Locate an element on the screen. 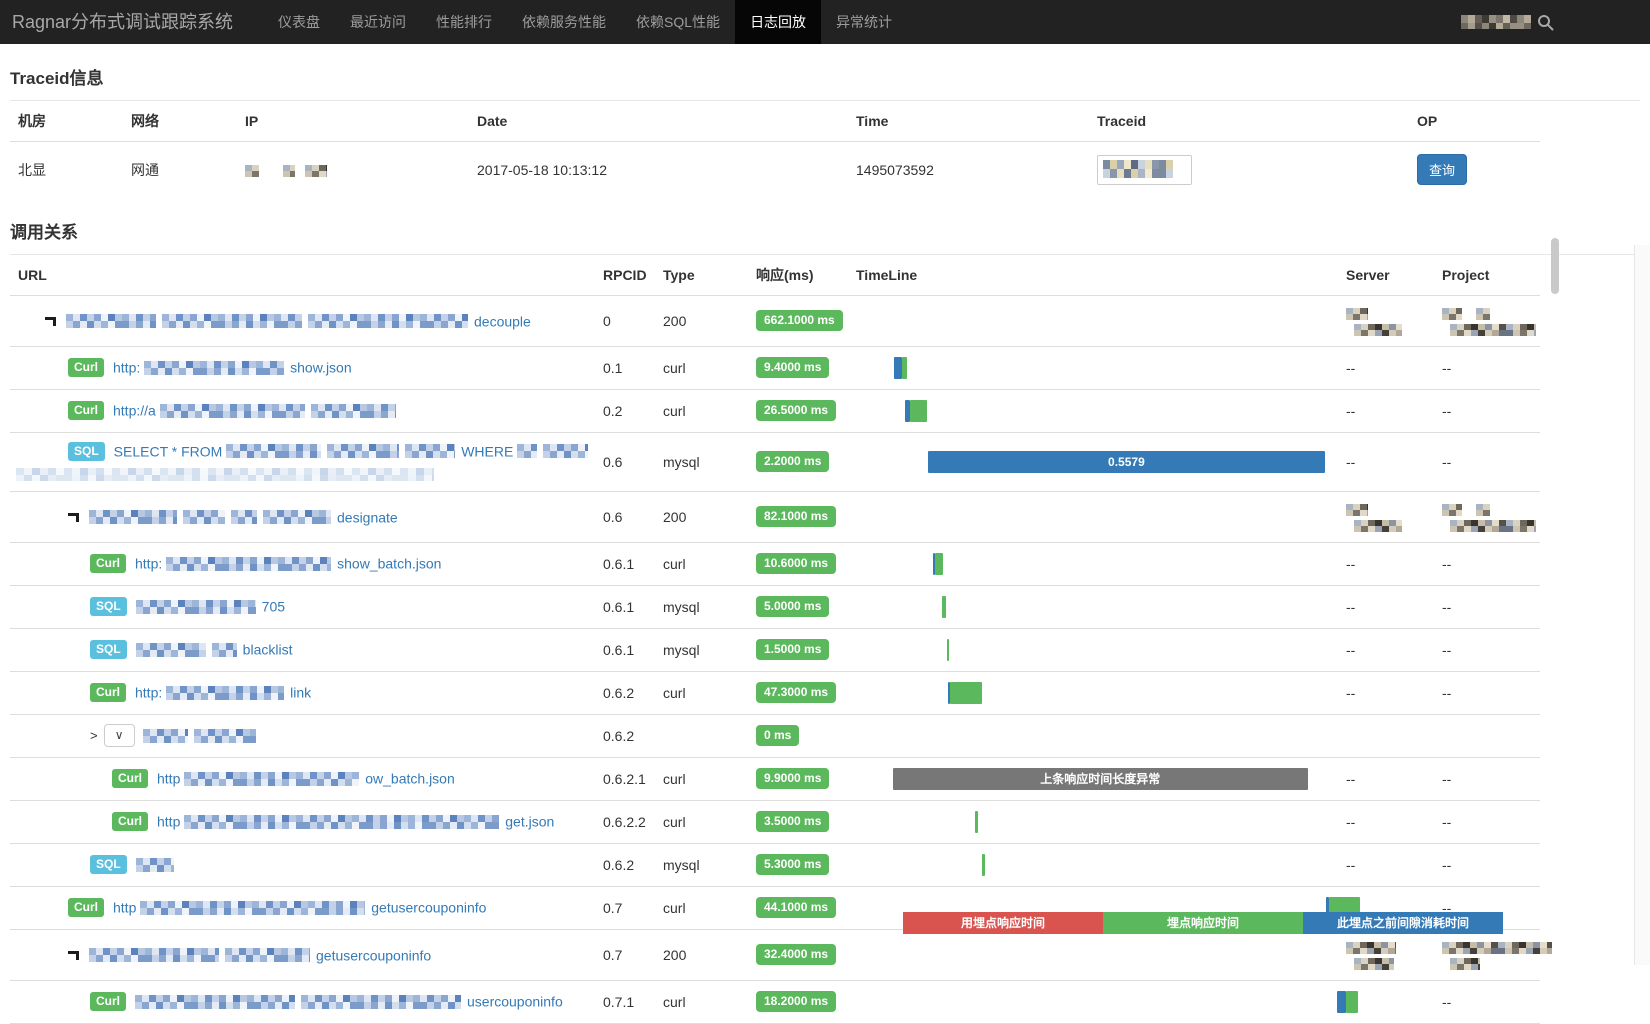 The width and height of the screenshot is (1650, 1024). call-row: designate 0.6 200 82.1000 ms is located at coordinates (775, 516).